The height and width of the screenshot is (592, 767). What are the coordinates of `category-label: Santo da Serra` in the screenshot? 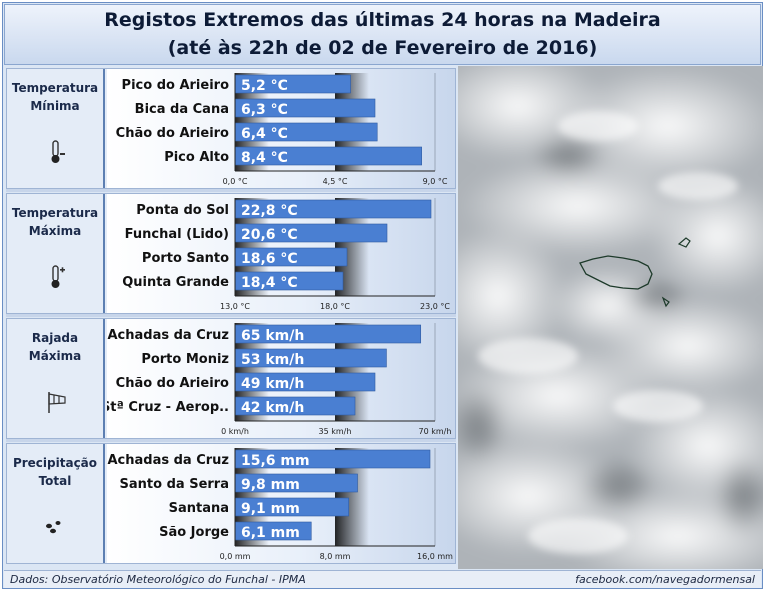 It's located at (174, 484).